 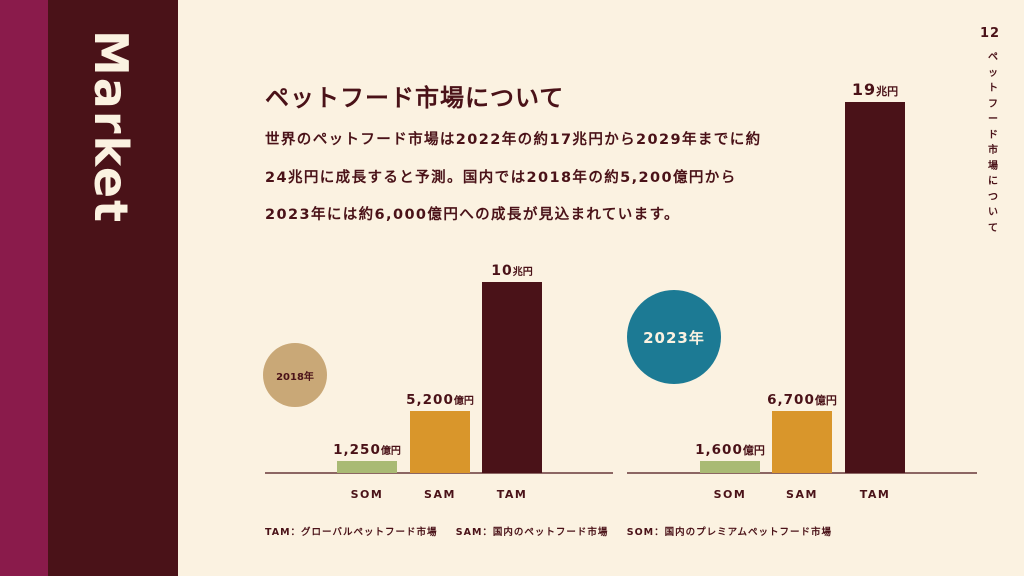 I want to click on footnote-som: SOM：国内のプレミアムペットフード市場, so click(x=729, y=532).